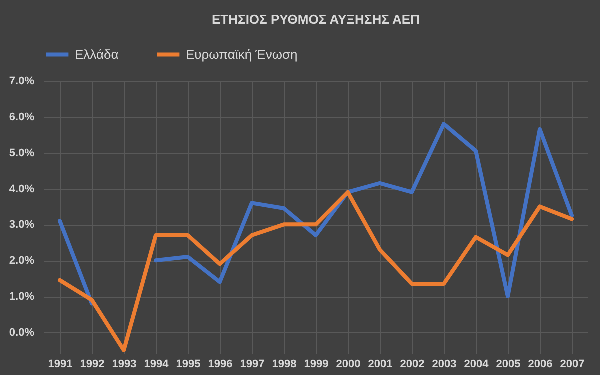 The width and height of the screenshot is (600, 375). Describe the element at coordinates (284, 364) in the screenshot. I see `x-tick-label: 1998` at that location.